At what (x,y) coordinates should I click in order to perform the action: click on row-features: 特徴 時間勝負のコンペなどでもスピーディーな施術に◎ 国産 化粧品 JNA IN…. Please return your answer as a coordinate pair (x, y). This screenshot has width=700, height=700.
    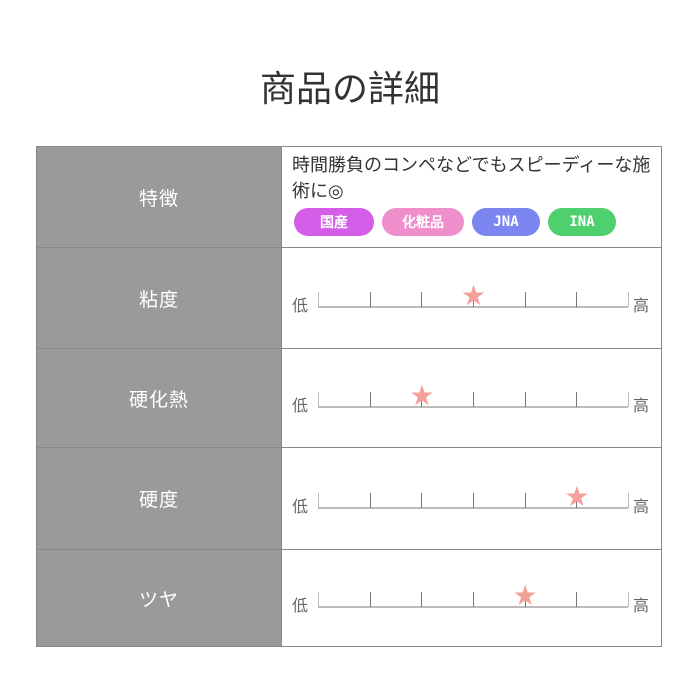
    Looking at the image, I should click on (349, 197).